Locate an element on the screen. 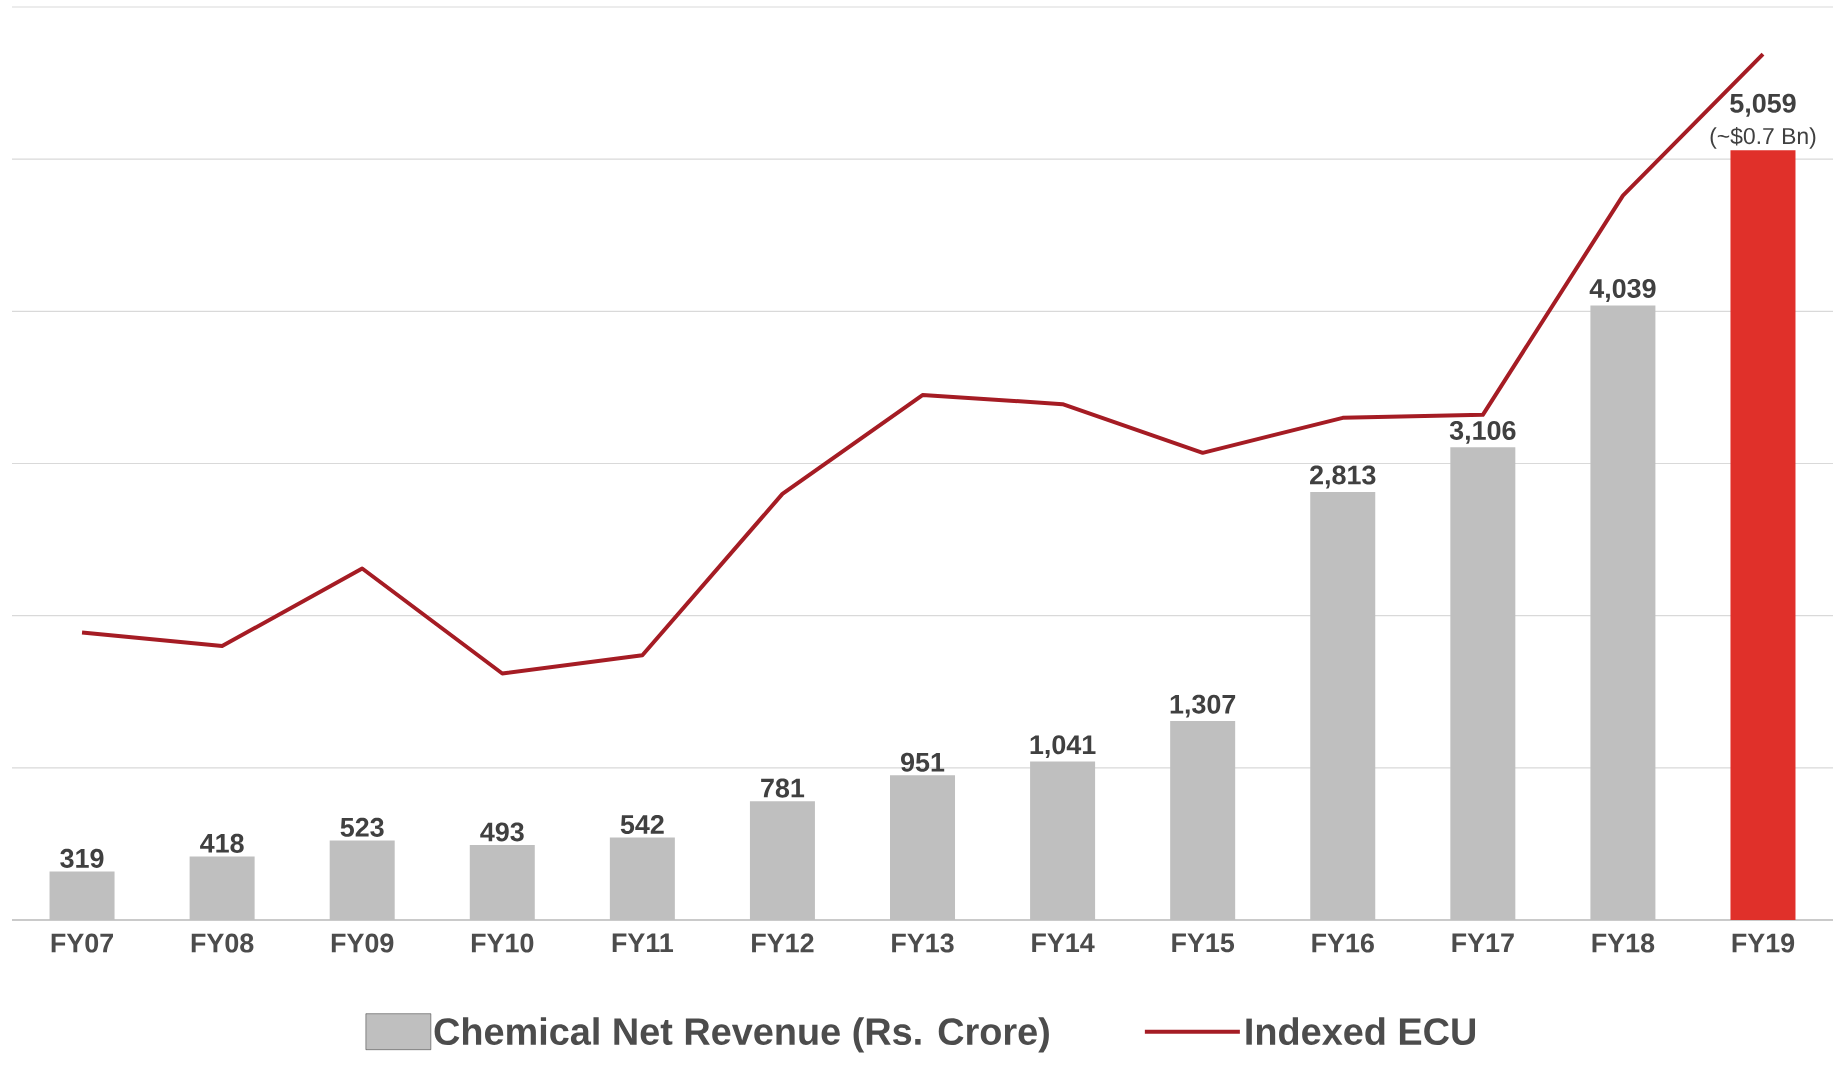 This screenshot has height=1080, width=1833. x-tick-label: FY16 is located at coordinates (1343, 943).